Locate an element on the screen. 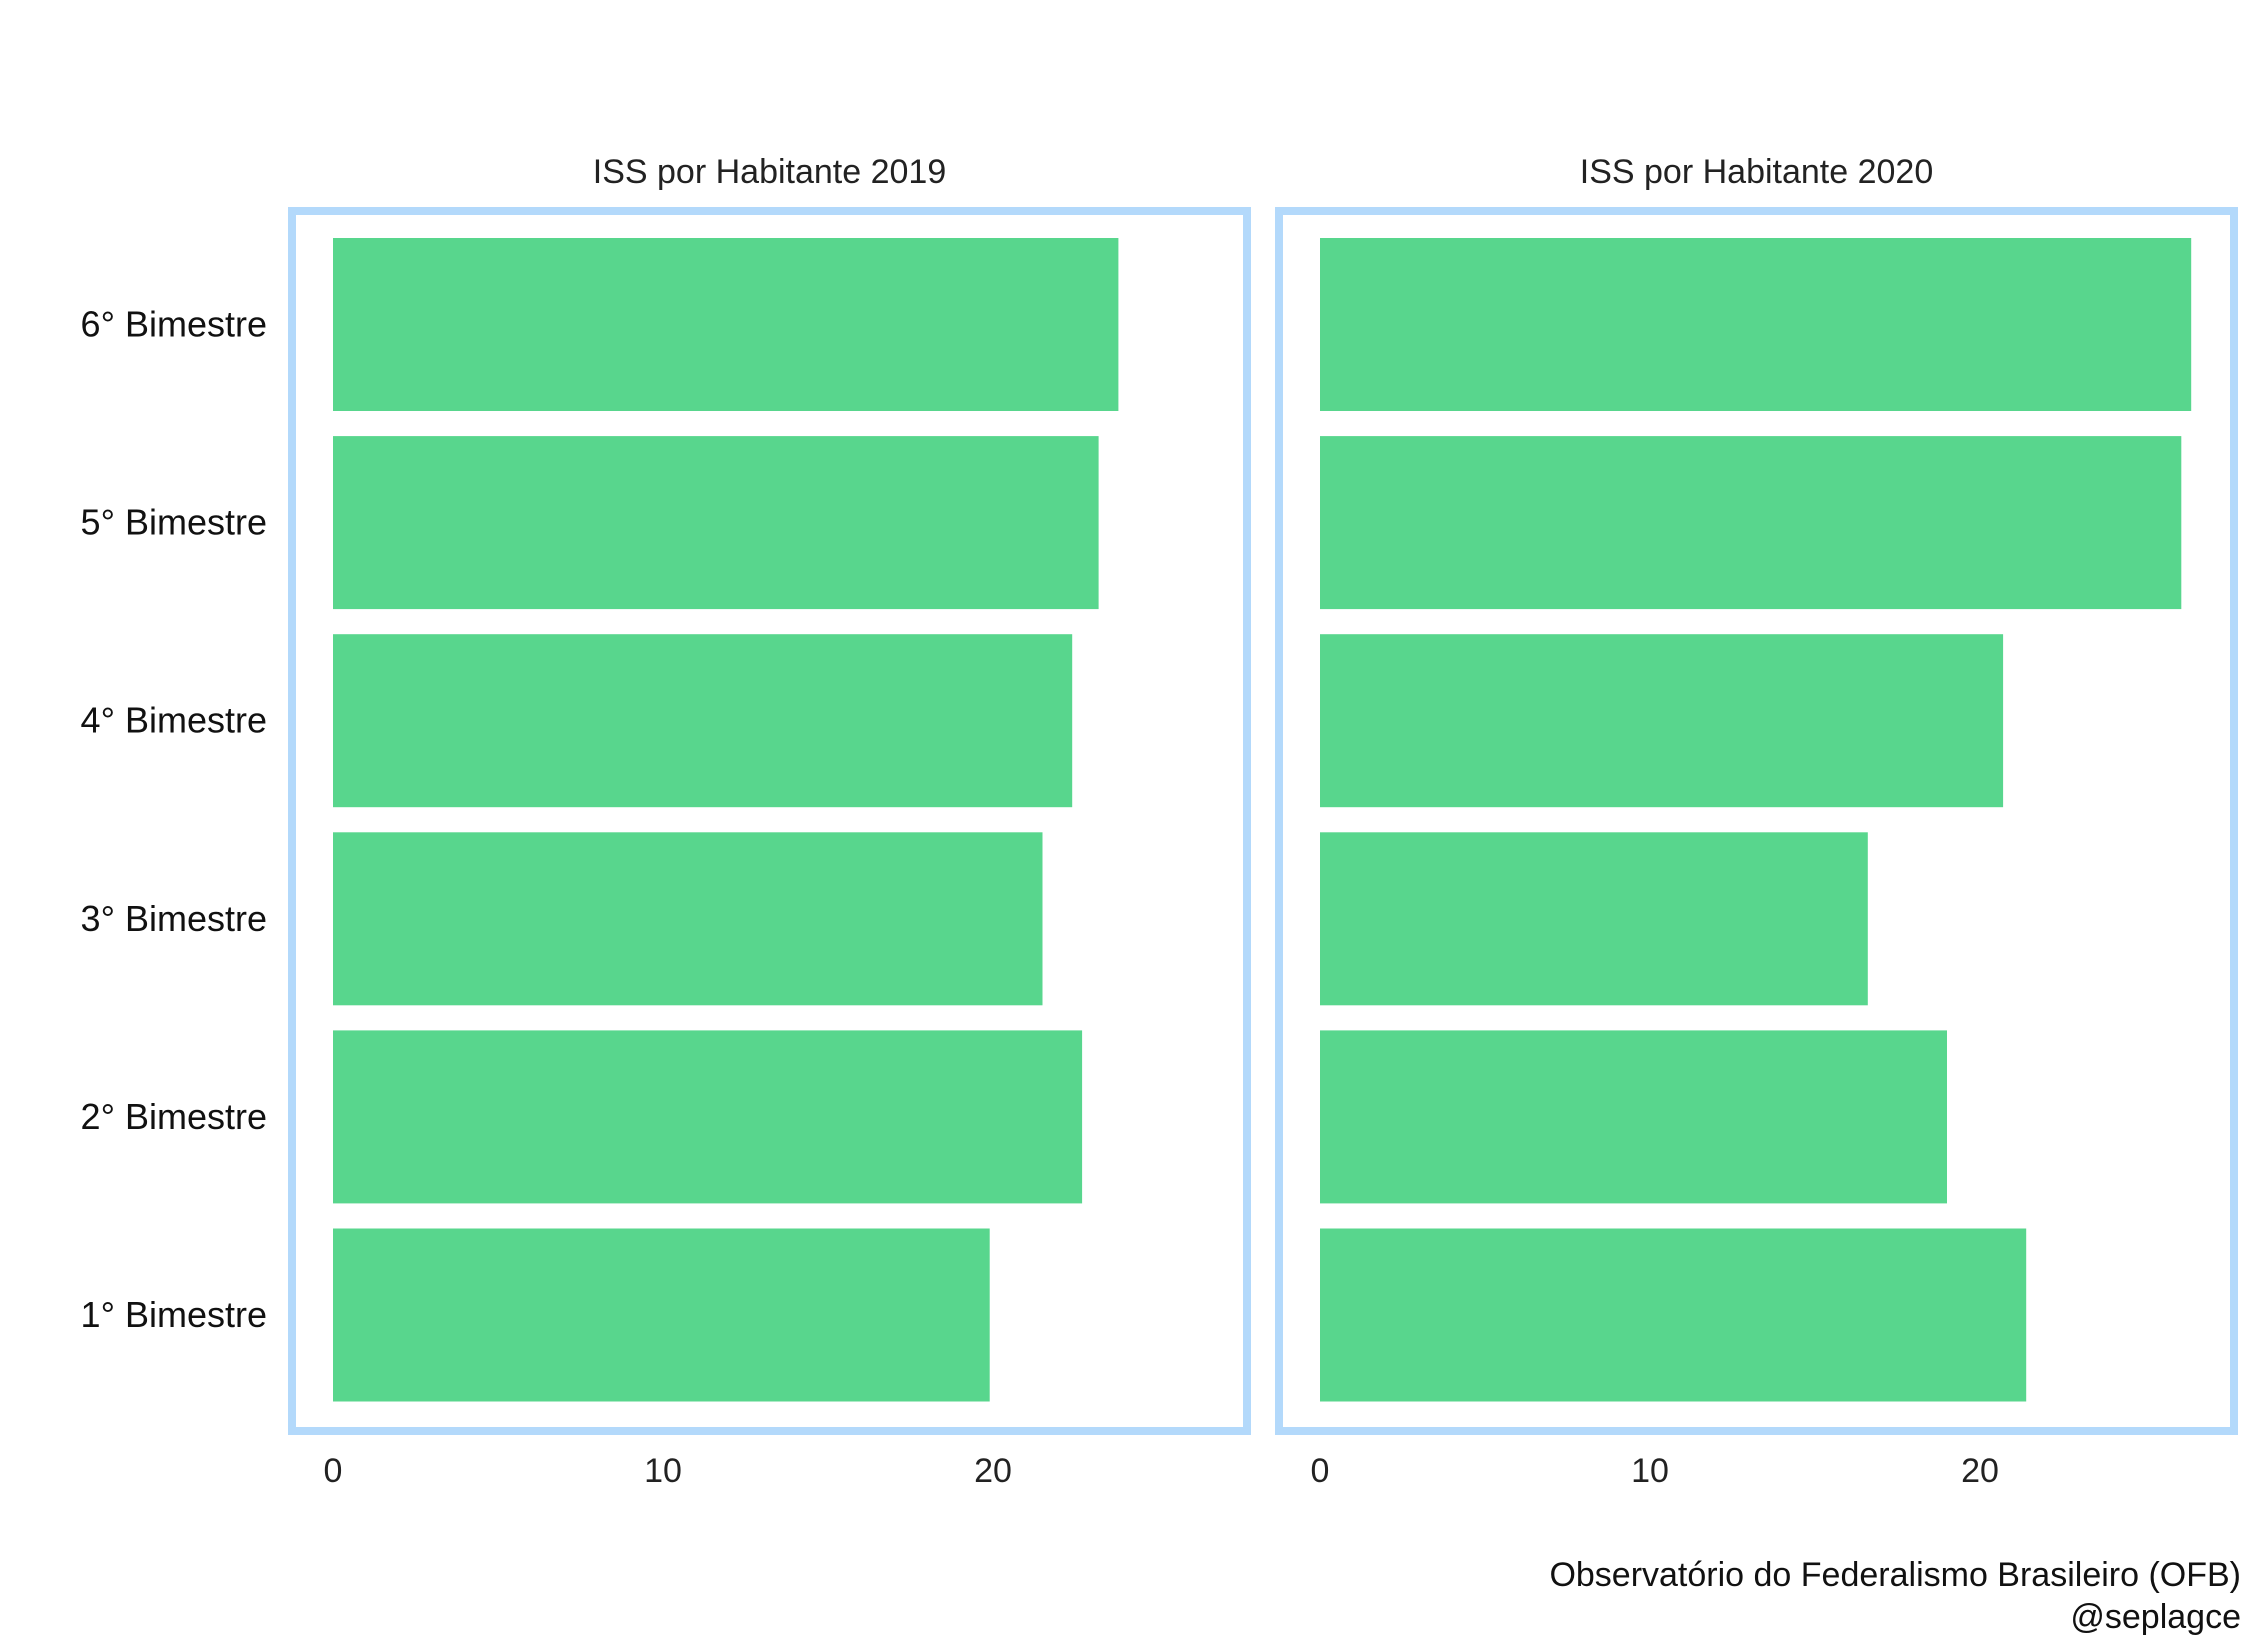 This screenshot has width=2250, height=1650. category-label: 5° Bimestre is located at coordinates (174, 522).